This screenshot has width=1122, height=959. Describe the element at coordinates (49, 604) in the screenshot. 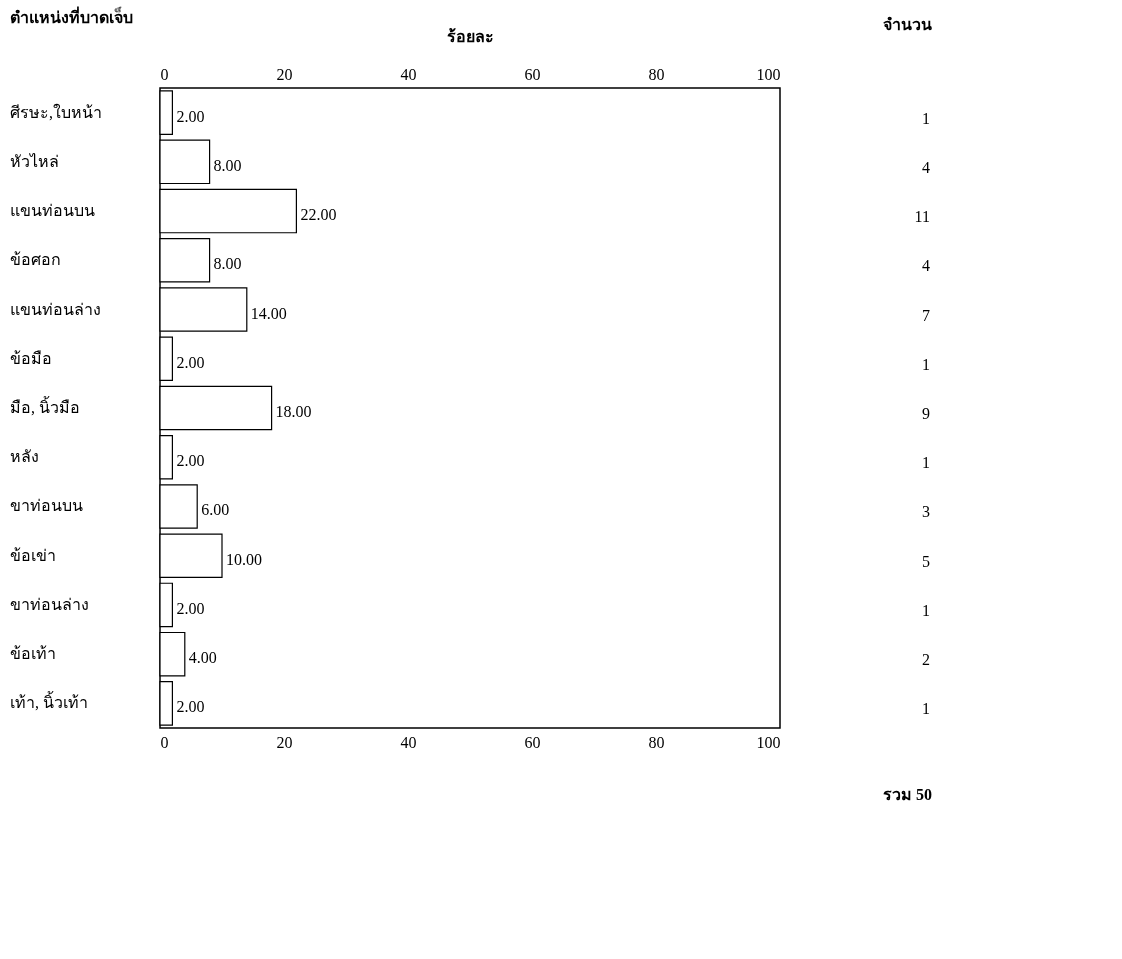

I see `y-tick-label: ขาท่อนล่าง` at that location.